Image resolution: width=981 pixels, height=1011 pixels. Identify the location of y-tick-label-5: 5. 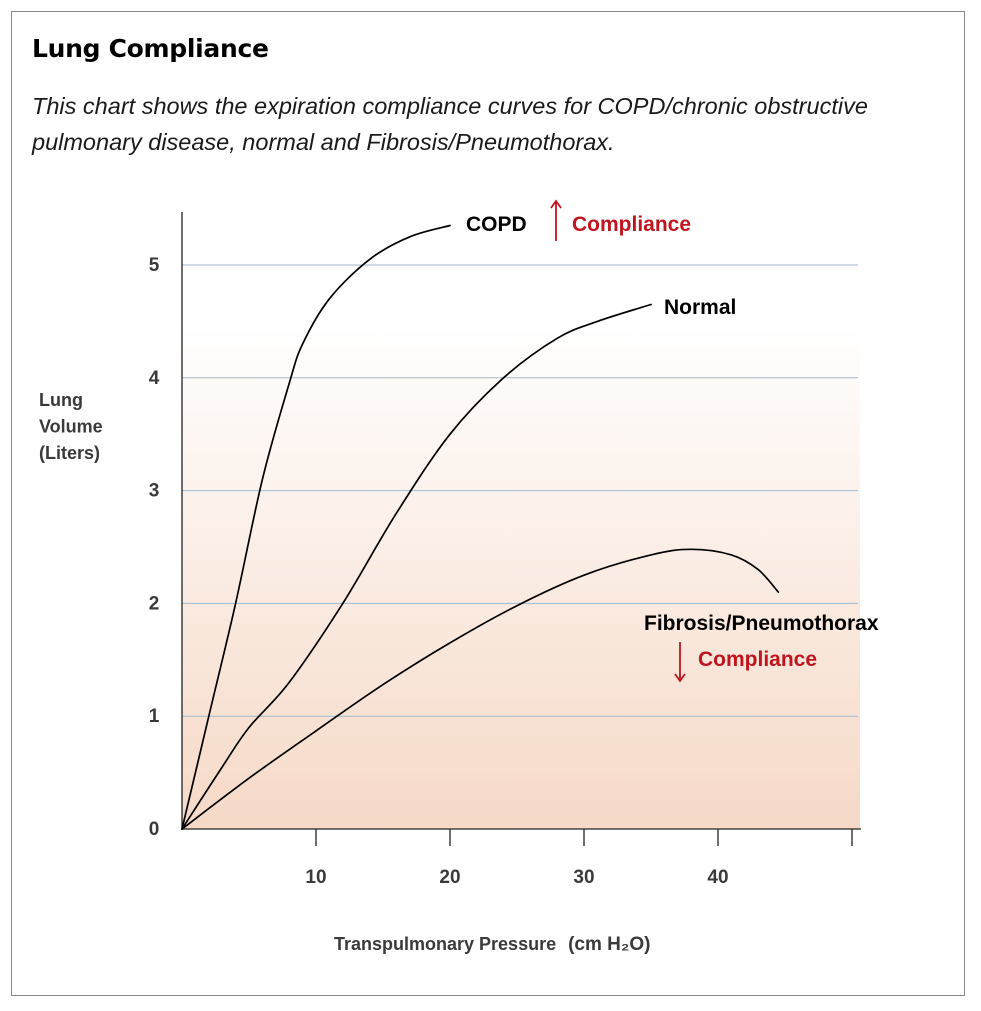
(154, 265).